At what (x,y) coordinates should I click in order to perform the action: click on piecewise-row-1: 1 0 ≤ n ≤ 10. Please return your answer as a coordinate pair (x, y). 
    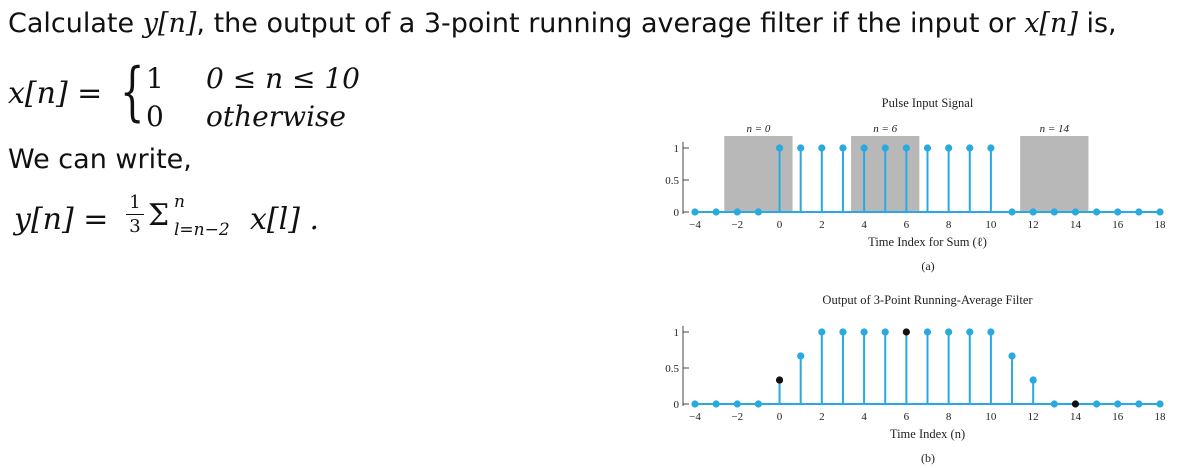
    Looking at the image, I should click on (253, 78).